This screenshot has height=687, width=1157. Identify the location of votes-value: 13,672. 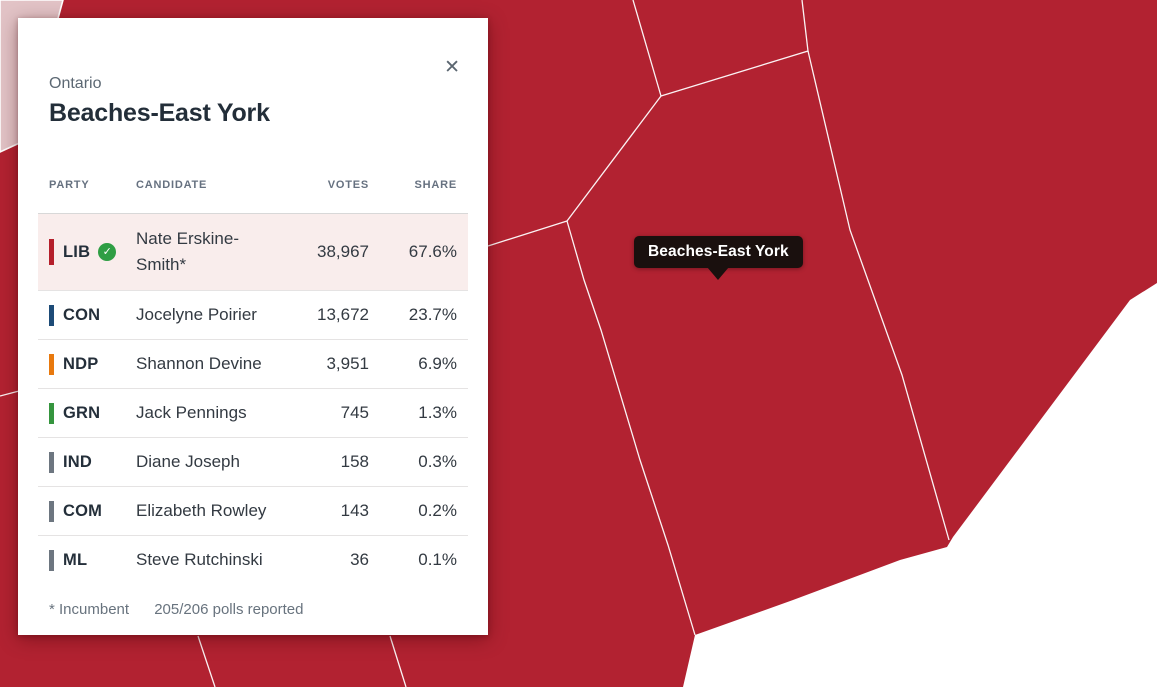
(343, 314).